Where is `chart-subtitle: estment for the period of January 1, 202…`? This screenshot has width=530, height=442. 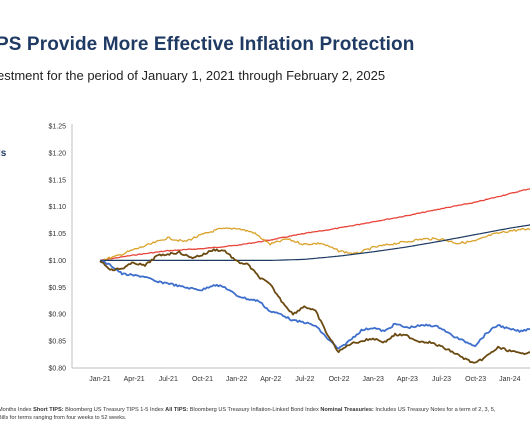
chart-subtitle: estment for the period of January 1, 202… is located at coordinates (193, 75).